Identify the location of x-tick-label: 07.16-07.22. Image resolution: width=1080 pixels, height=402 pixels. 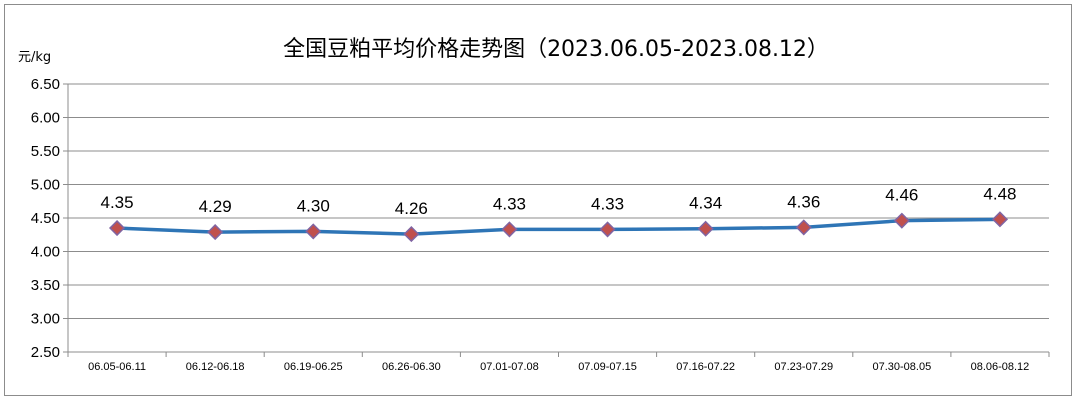
(705, 367).